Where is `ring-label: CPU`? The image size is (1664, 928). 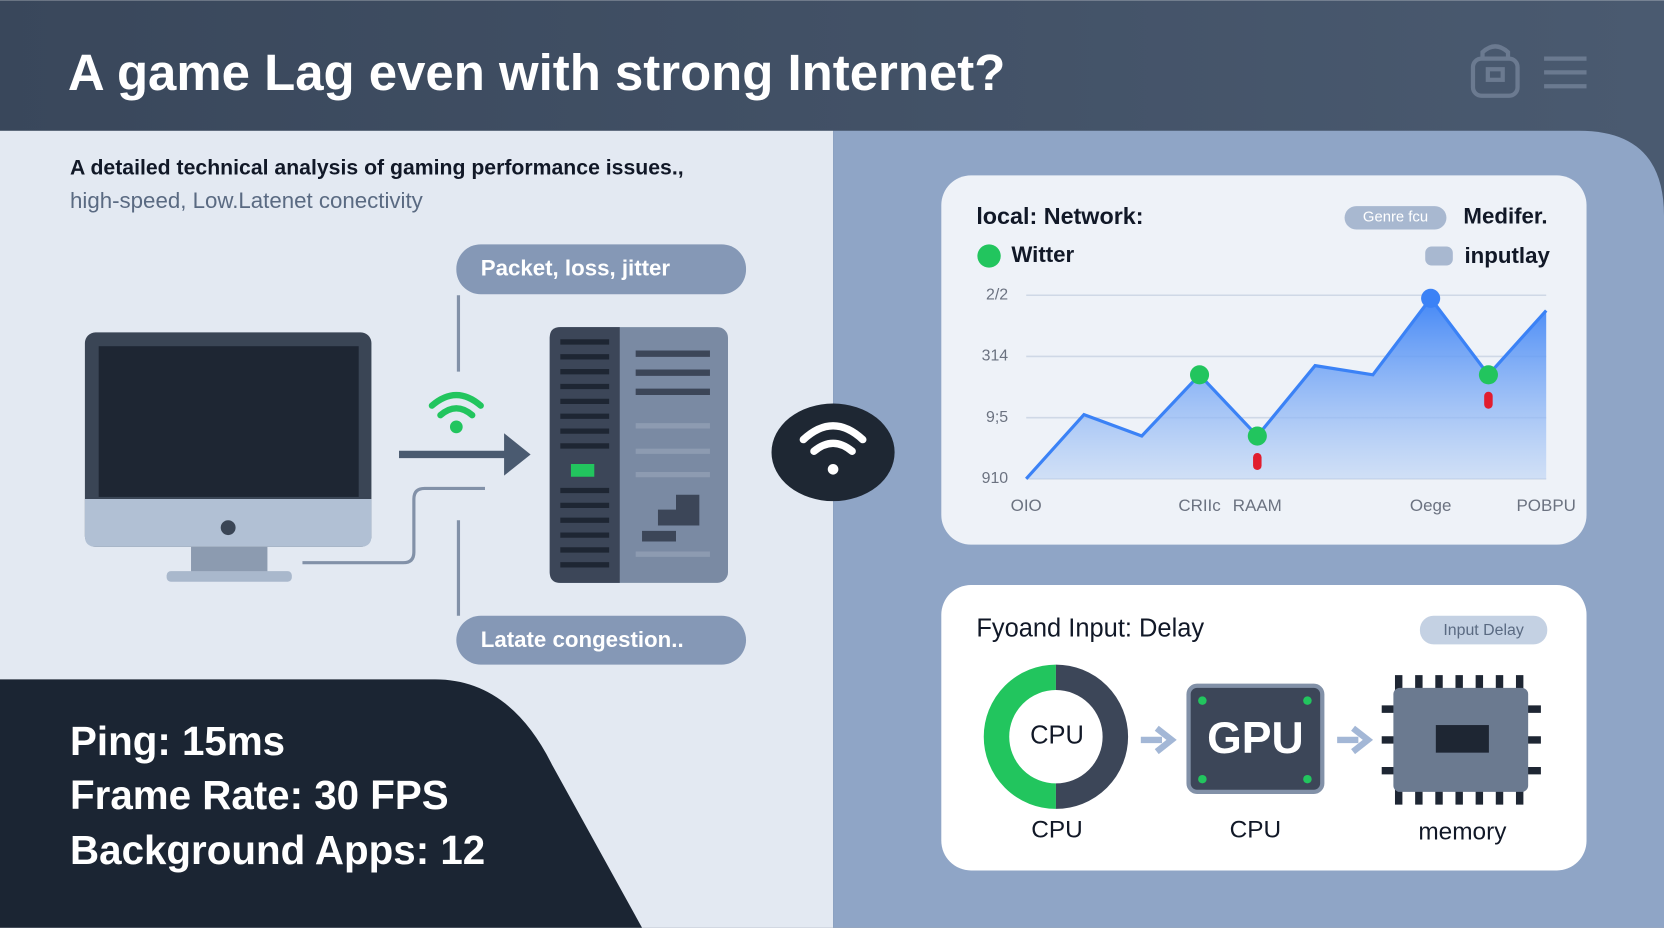 ring-label: CPU is located at coordinates (1057, 735).